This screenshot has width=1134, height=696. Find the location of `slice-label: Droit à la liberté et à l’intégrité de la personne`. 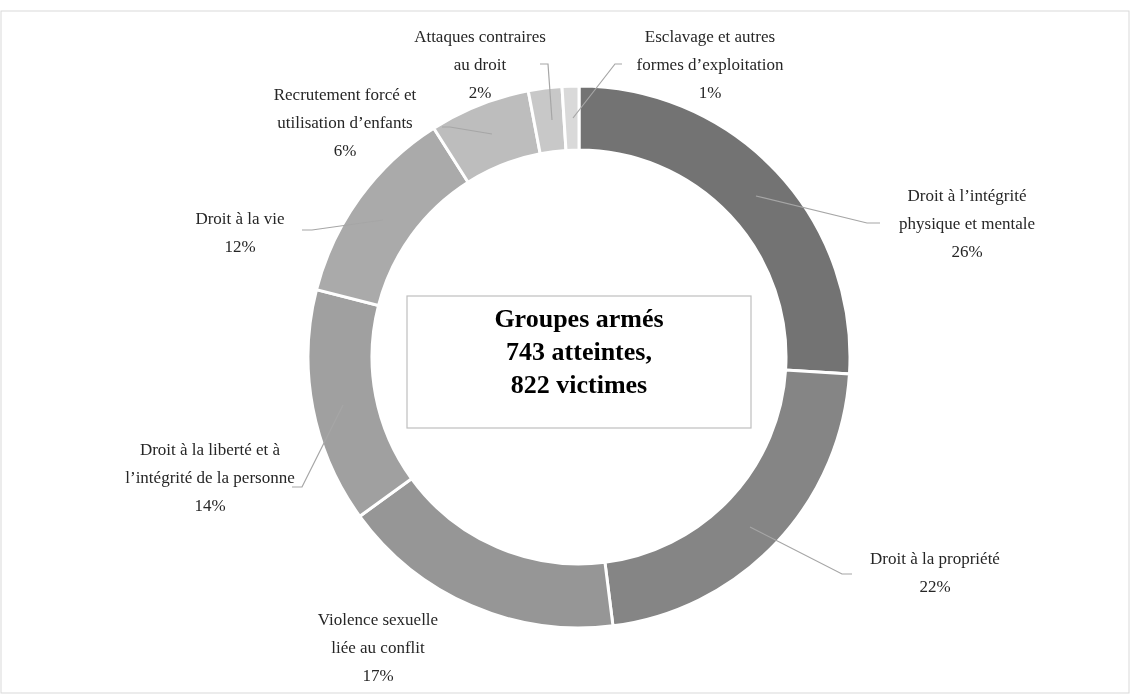

slice-label: Droit à la liberté et à l’intégrité de la personne is located at coordinates (210, 463).